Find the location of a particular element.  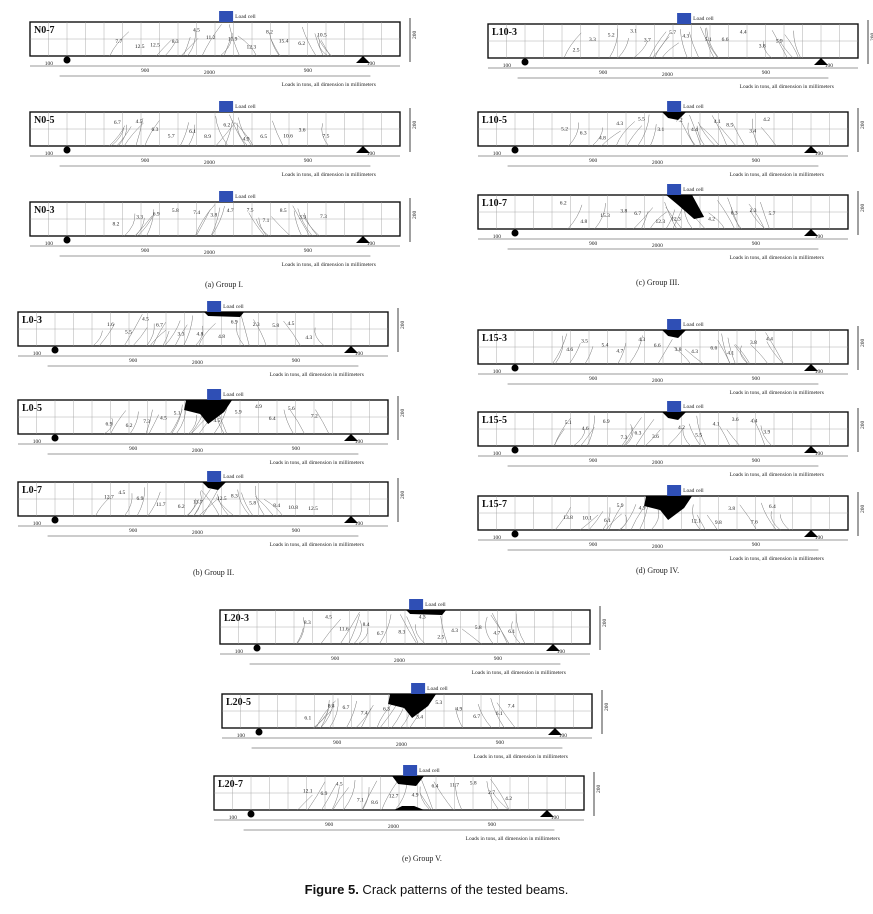

overhang-right-label: 100 is located at coordinates (359, 354).